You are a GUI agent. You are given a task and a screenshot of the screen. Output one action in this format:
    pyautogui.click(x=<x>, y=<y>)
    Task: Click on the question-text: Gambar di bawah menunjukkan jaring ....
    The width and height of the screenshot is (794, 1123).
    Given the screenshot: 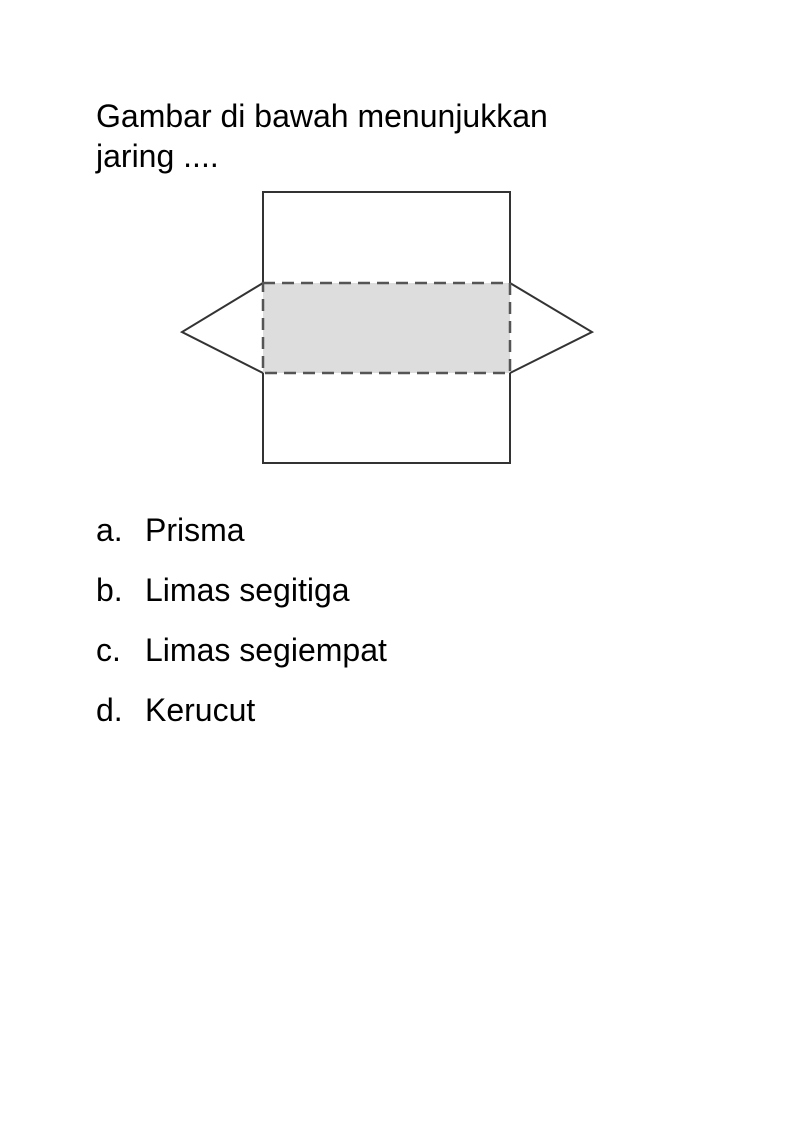 What is the action you would take?
    pyautogui.click(x=356, y=136)
    